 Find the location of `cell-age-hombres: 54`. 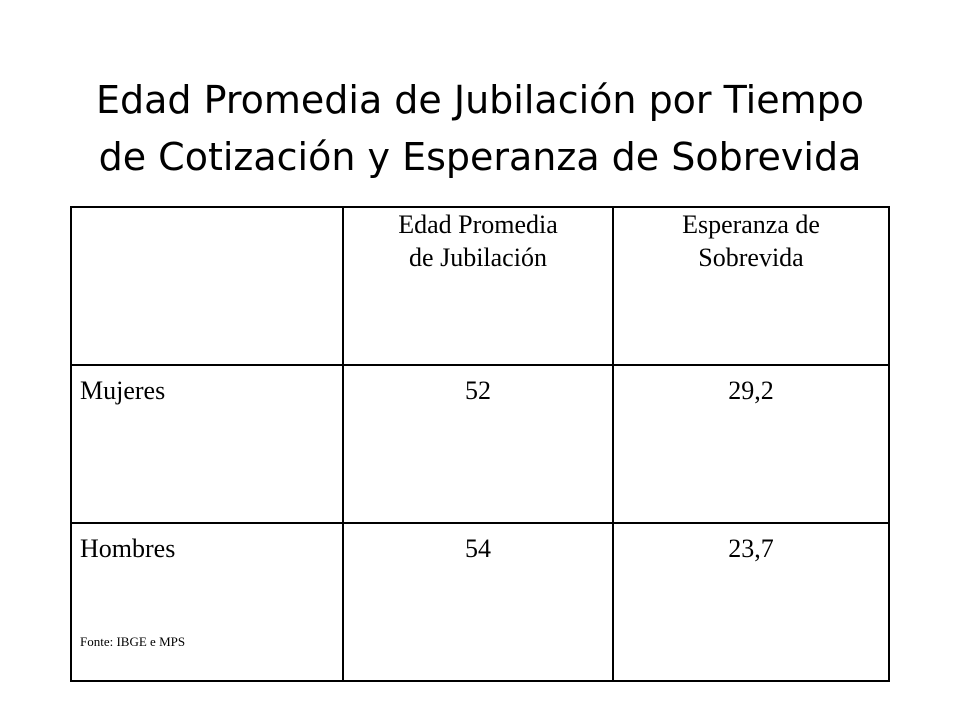

cell-age-hombres: 54 is located at coordinates (478, 602).